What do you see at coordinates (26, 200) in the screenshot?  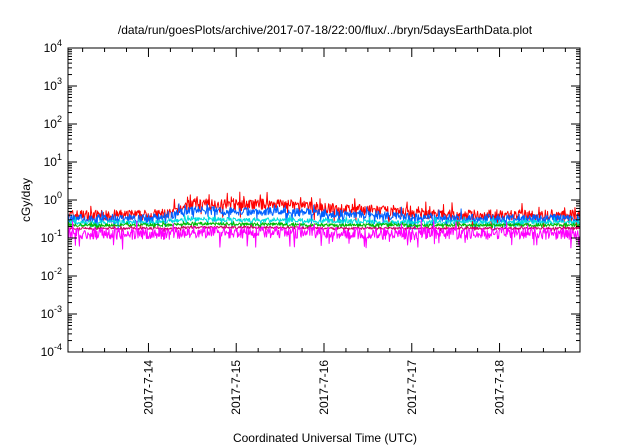 I see `y-axis-label: cGy/day` at bounding box center [26, 200].